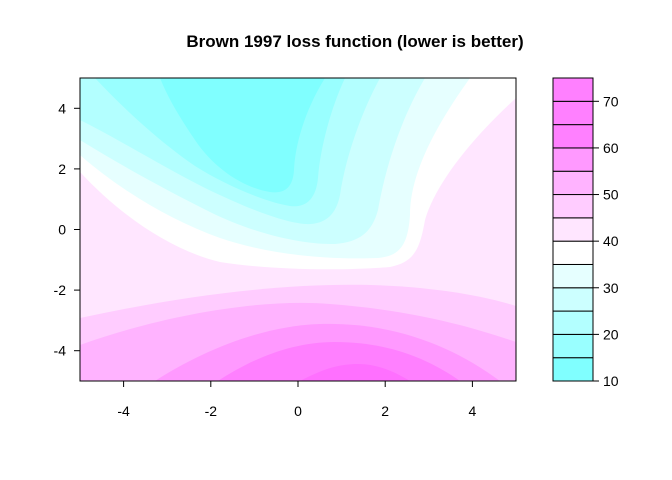  I want to click on x-tick-label: 4, so click(473, 411).